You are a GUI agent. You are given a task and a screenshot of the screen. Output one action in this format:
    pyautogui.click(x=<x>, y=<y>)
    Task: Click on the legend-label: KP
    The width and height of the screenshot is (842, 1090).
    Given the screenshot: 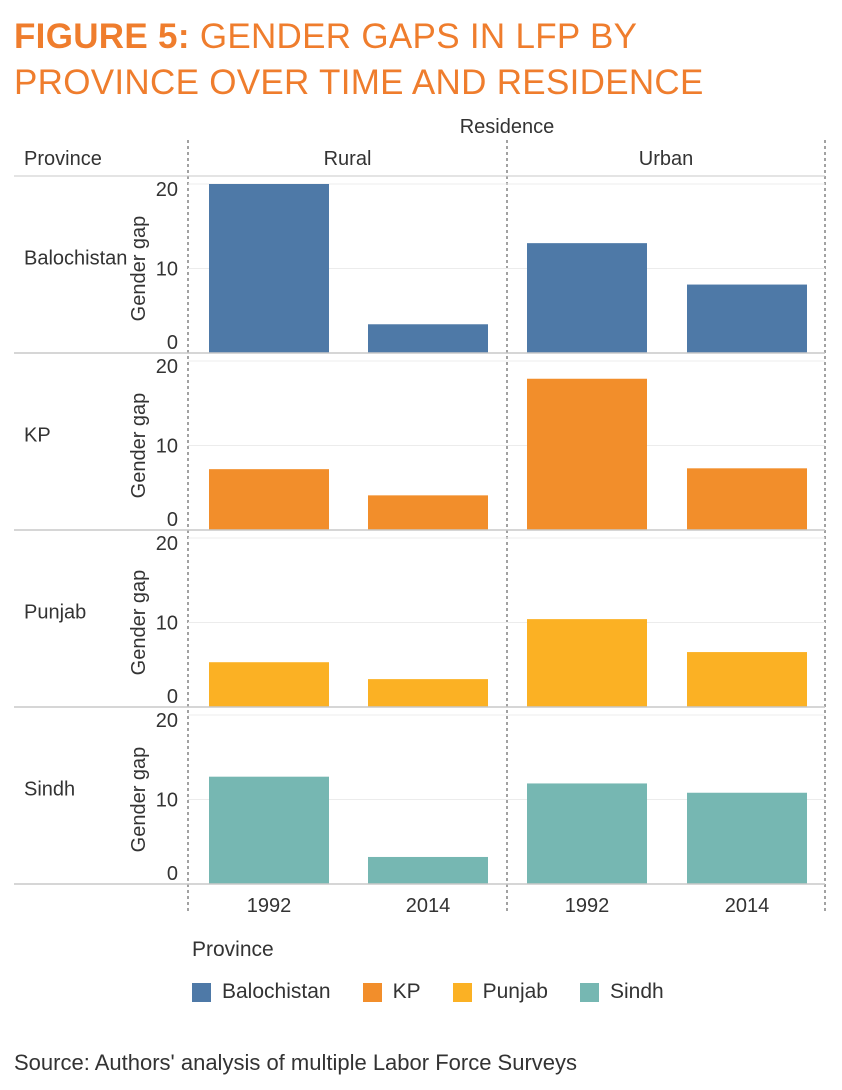 What is the action you would take?
    pyautogui.click(x=406, y=991)
    